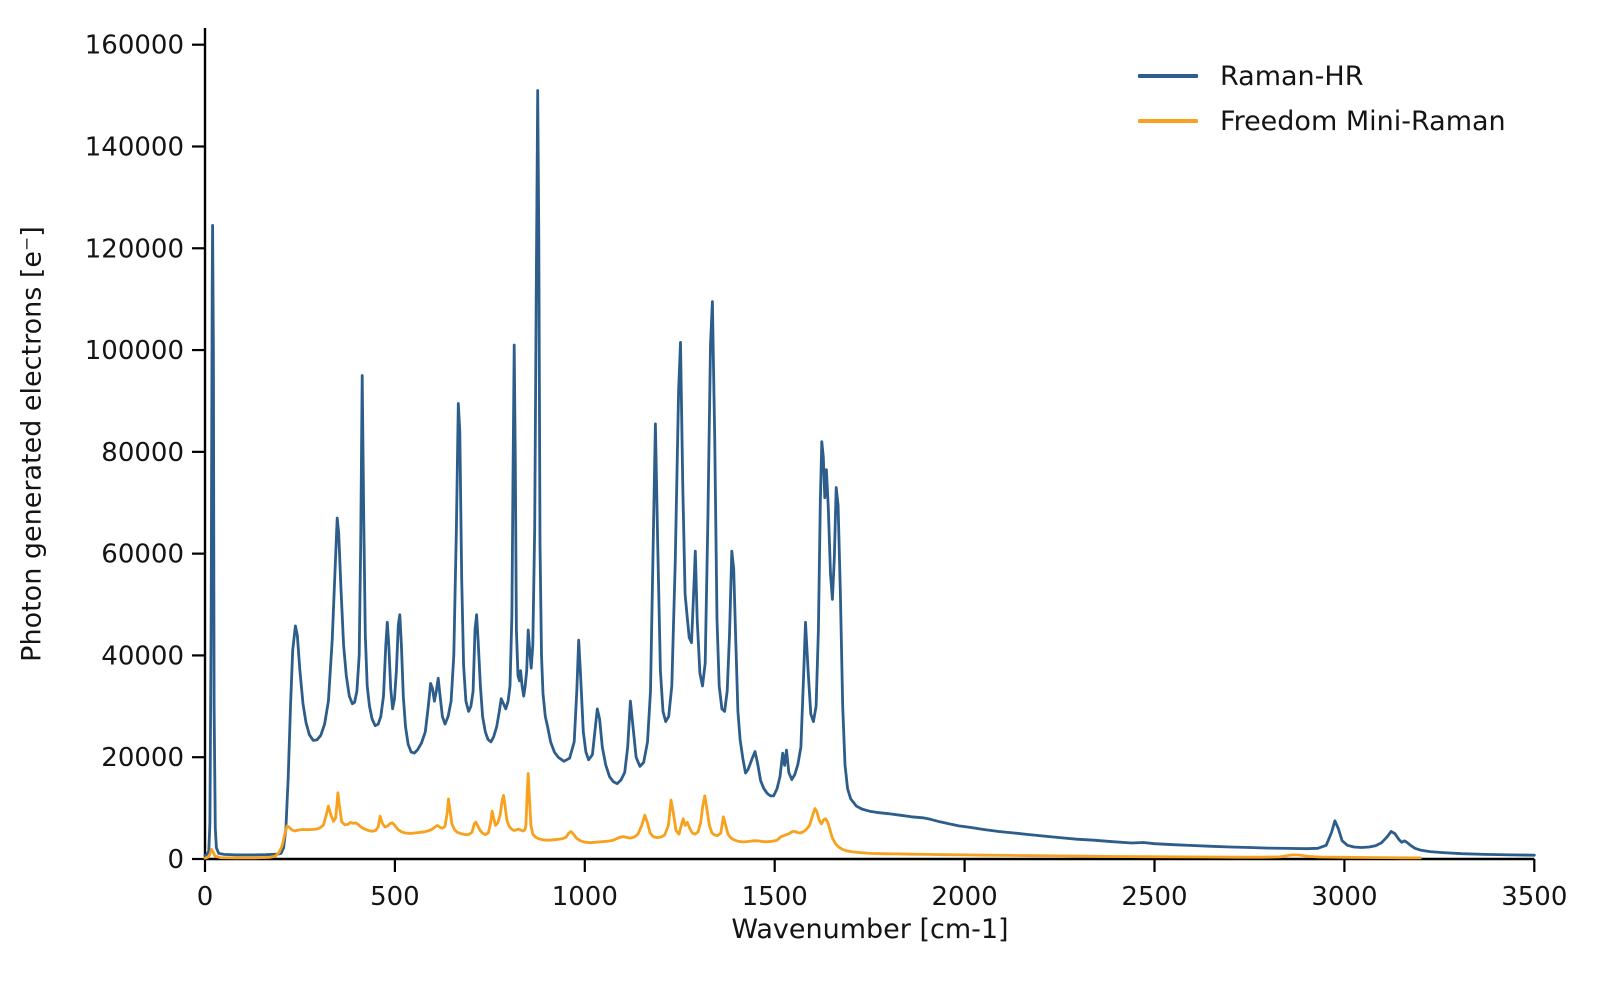 This screenshot has height=984, width=1600. Describe the element at coordinates (1154, 897) in the screenshot. I see `svg-text: 2500` at that location.